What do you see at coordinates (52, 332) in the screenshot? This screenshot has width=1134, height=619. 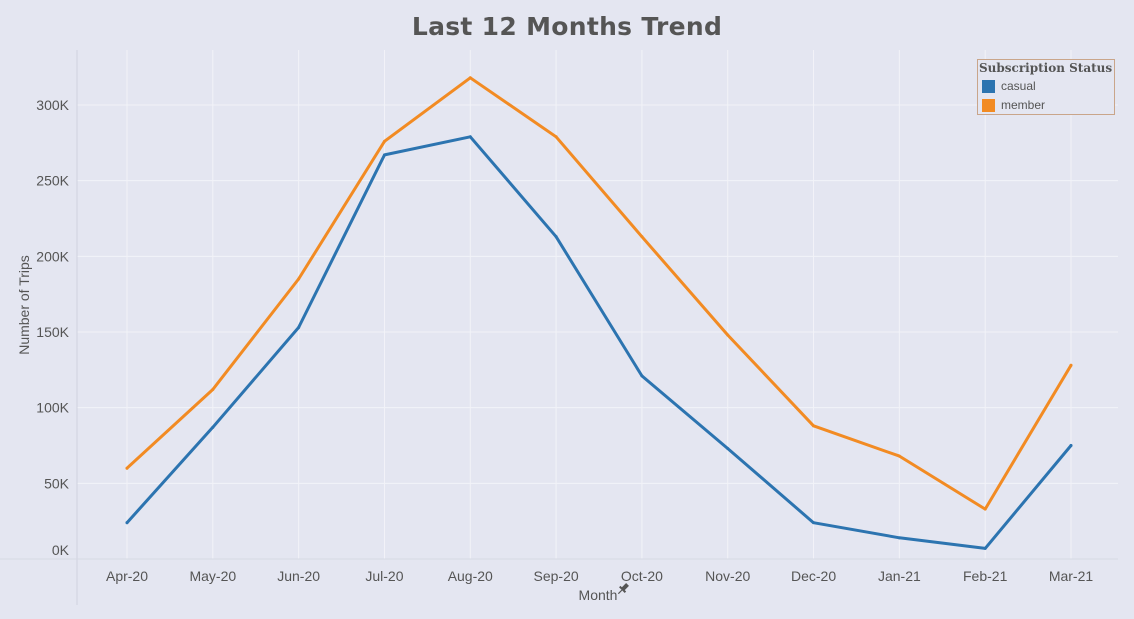 I see `y-tick-label: 150K` at bounding box center [52, 332].